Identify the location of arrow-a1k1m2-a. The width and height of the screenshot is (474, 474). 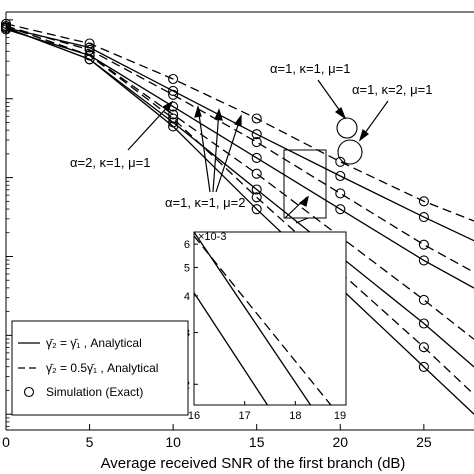
(204, 149).